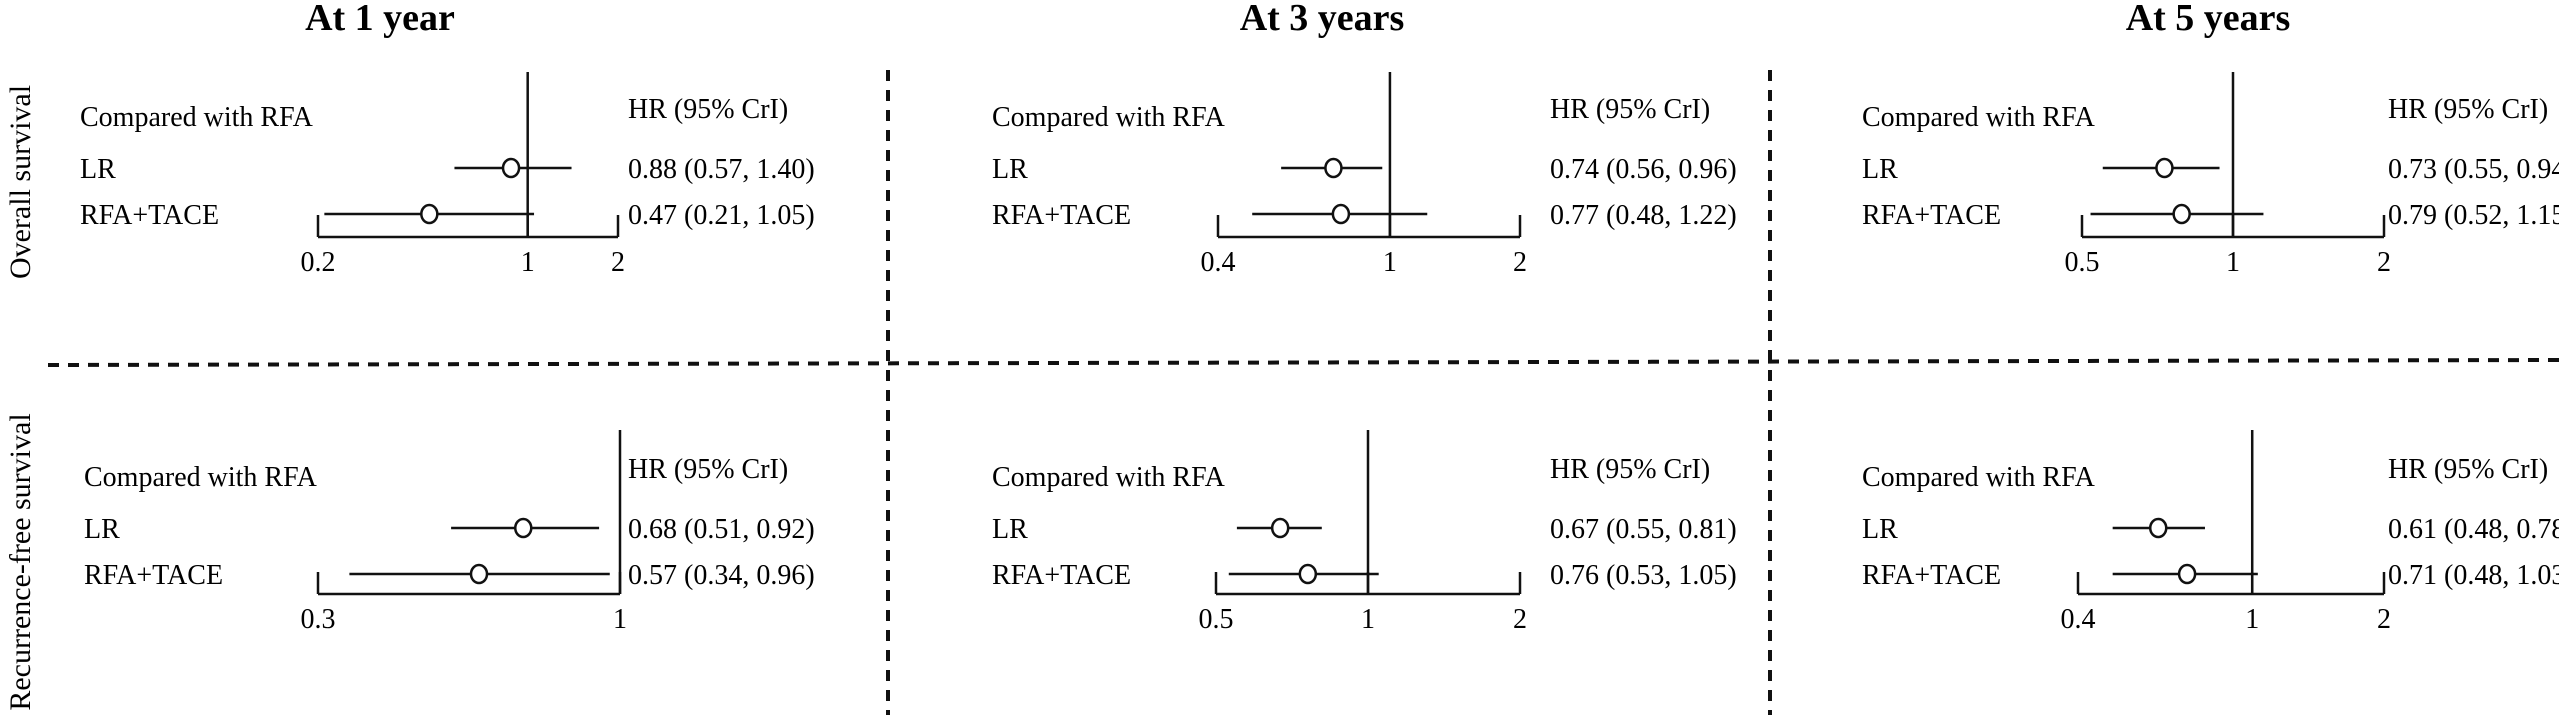  I want to click on hr-value-text: 0.76 (0.53, 1.05), so click(1643, 575).